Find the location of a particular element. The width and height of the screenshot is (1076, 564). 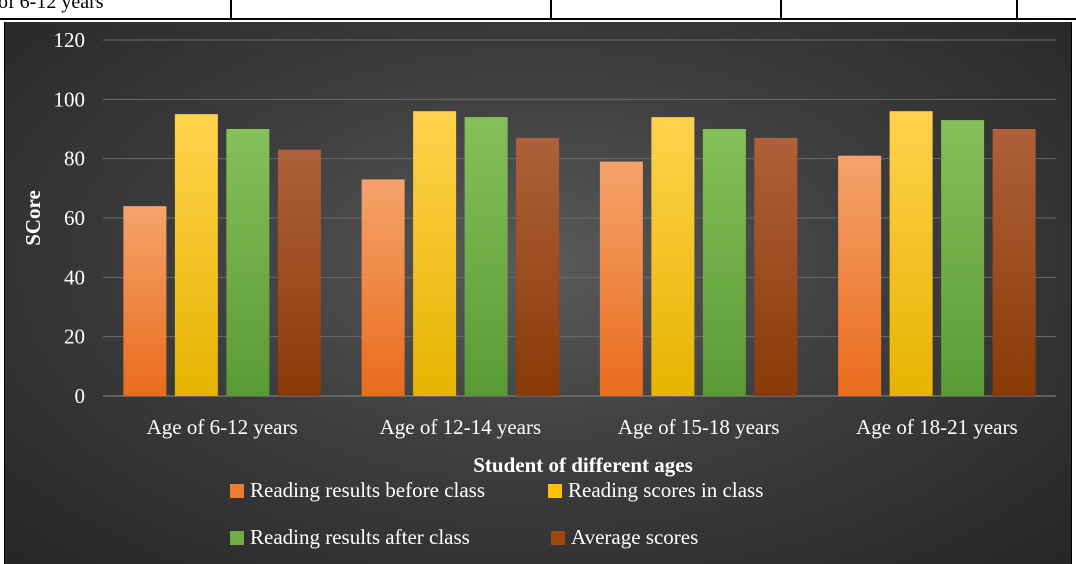

y-tick-label: 40 is located at coordinates (74, 277).